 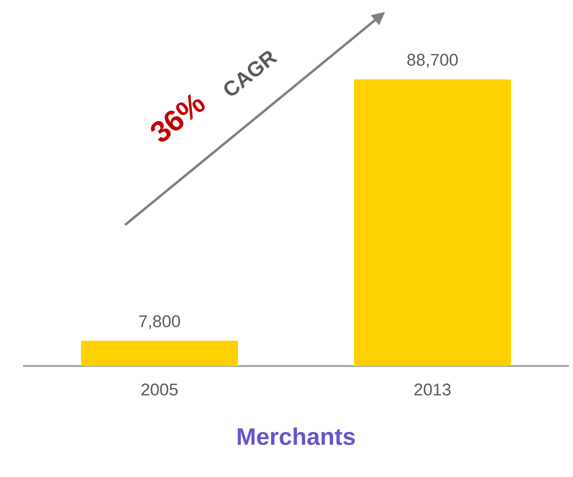 I want to click on x-axis-title: Merchants, so click(x=296, y=436).